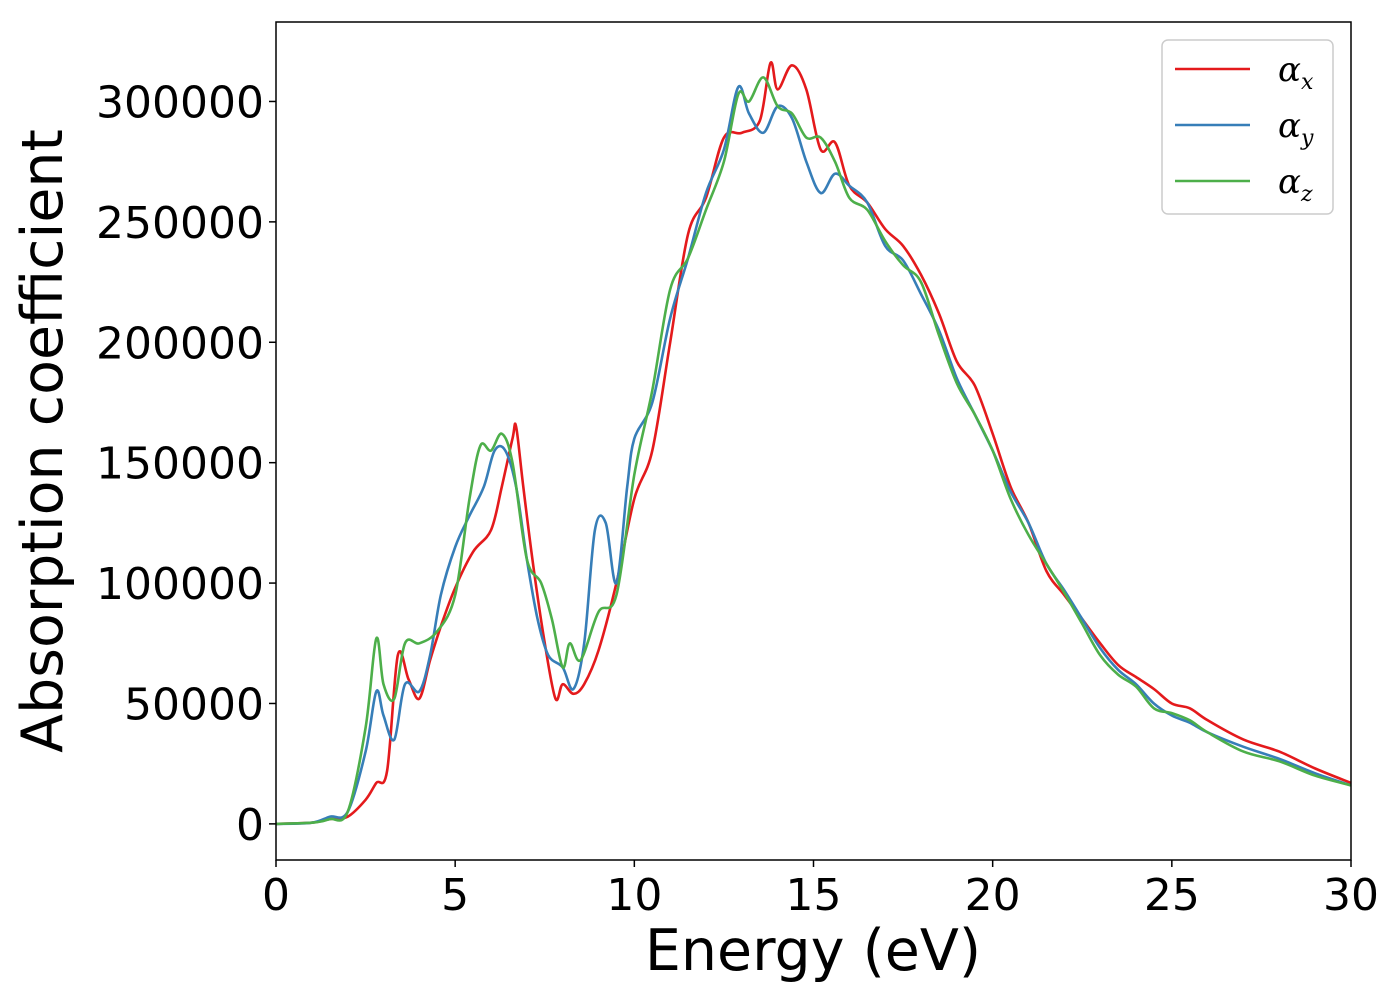  Describe the element at coordinates (43, 441) in the screenshot. I see `y-axis-label: Absorption coefficient` at that location.